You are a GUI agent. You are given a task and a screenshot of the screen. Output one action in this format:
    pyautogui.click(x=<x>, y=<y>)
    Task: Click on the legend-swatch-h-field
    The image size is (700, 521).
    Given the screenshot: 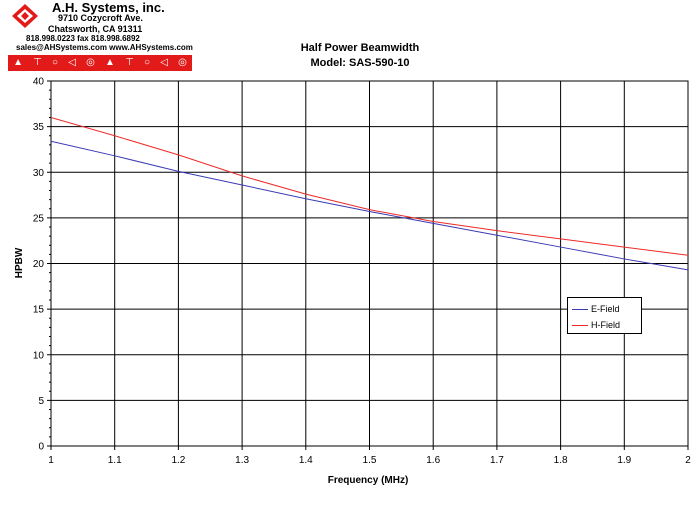 What is the action you would take?
    pyautogui.click(x=580, y=325)
    